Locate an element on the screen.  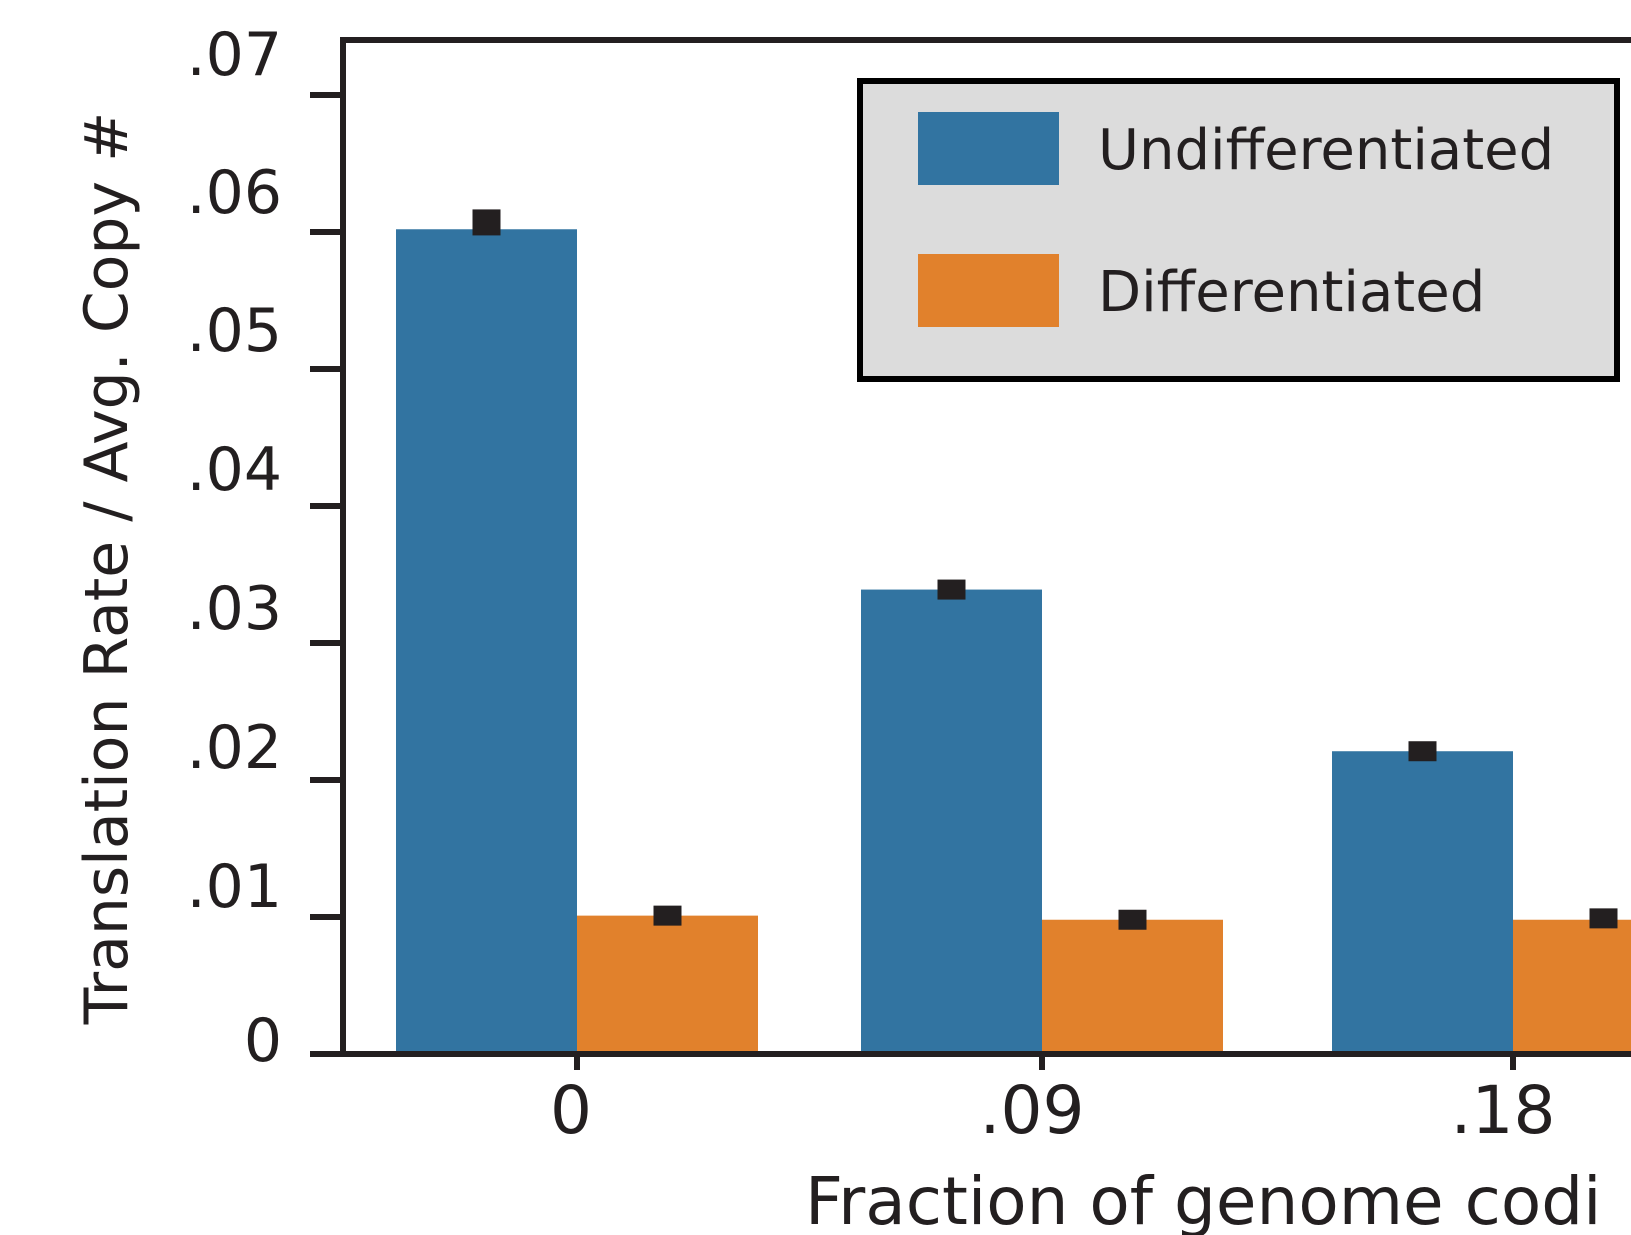
legend-label-differentiated: Differentiated is located at coordinates (1291, 292).